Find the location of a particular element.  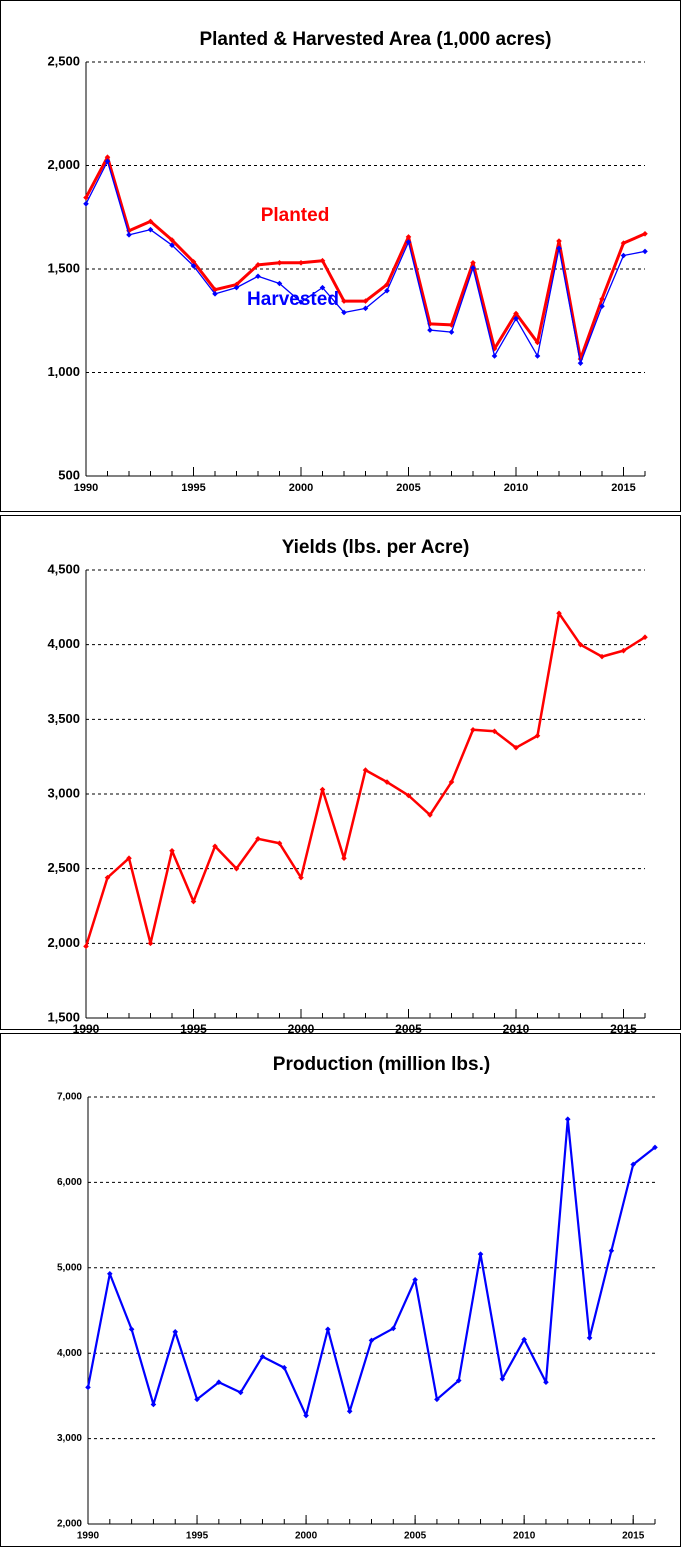

y-tick-label: 2,500 is located at coordinates (63, 867).